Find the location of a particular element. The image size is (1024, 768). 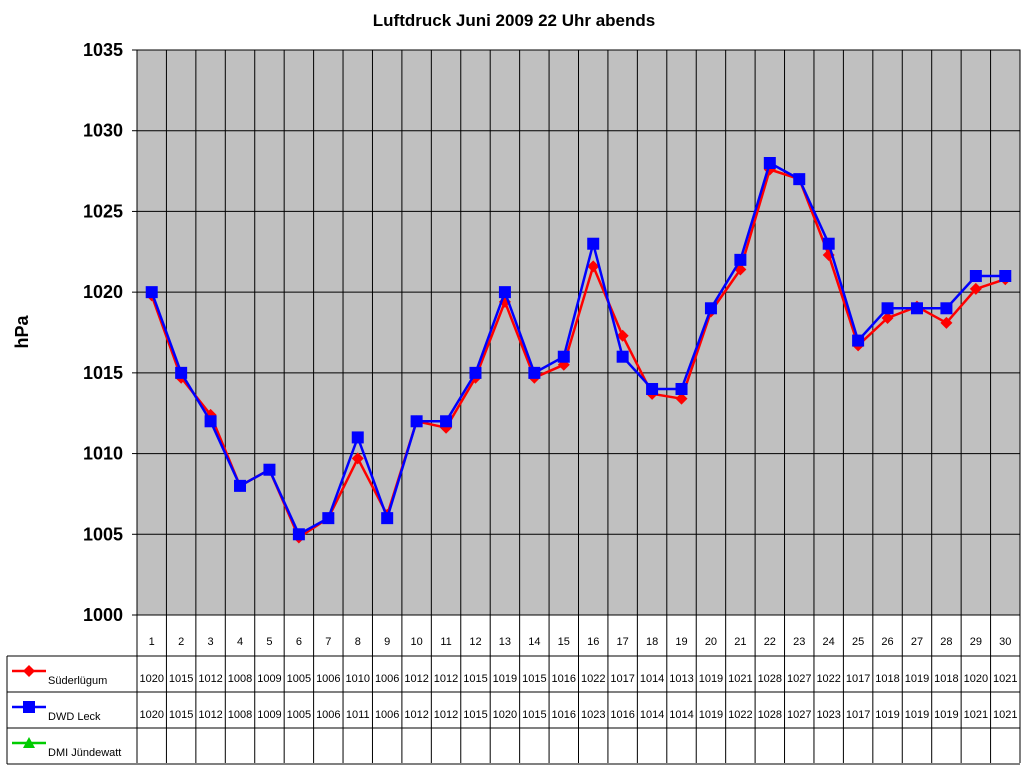

table-cell: 1028 is located at coordinates (770, 715).